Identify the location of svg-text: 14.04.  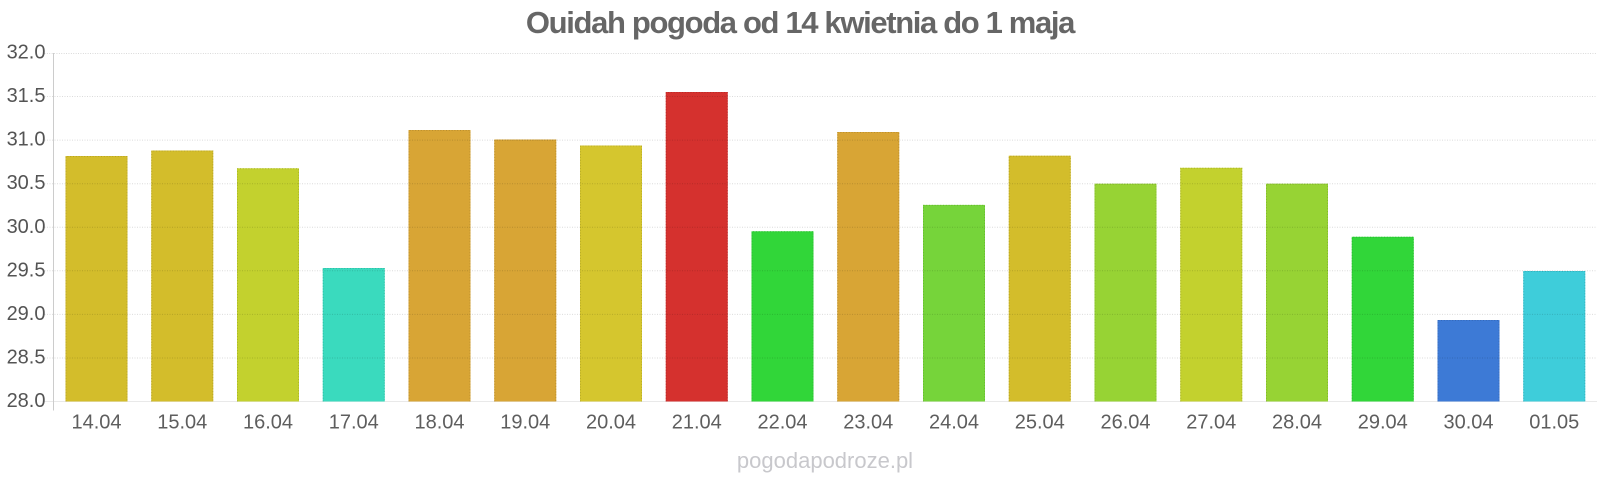
(96, 423).